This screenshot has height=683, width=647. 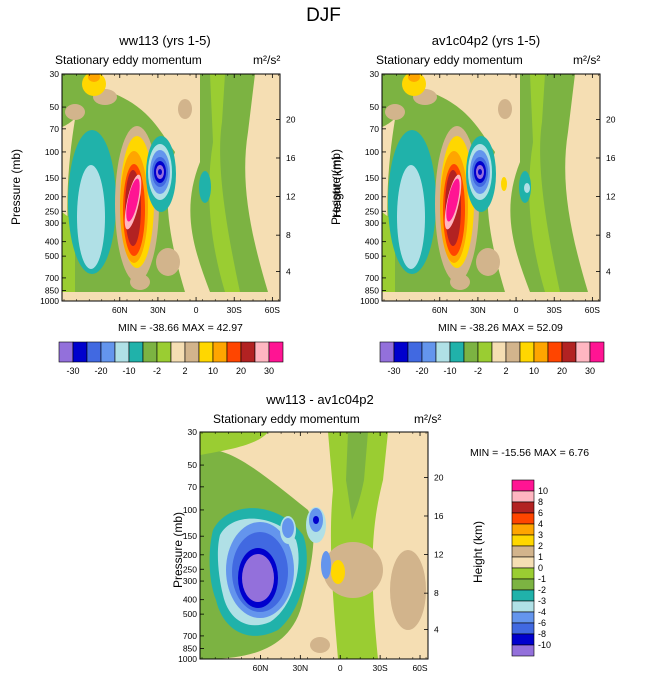 I want to click on p2-ytick-label-50: 50, so click(x=375, y=107).